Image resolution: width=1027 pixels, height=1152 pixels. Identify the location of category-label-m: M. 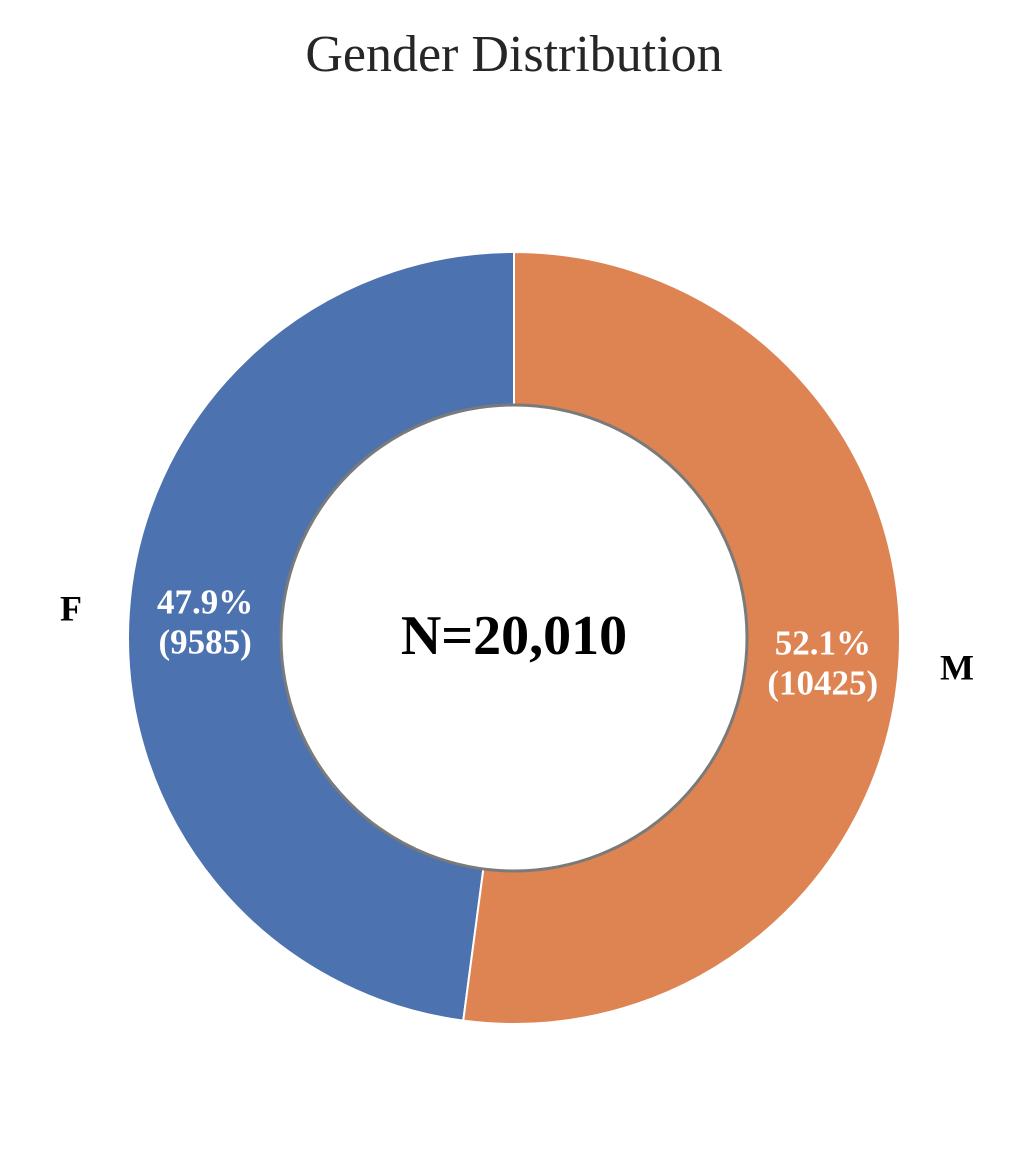
(957, 667).